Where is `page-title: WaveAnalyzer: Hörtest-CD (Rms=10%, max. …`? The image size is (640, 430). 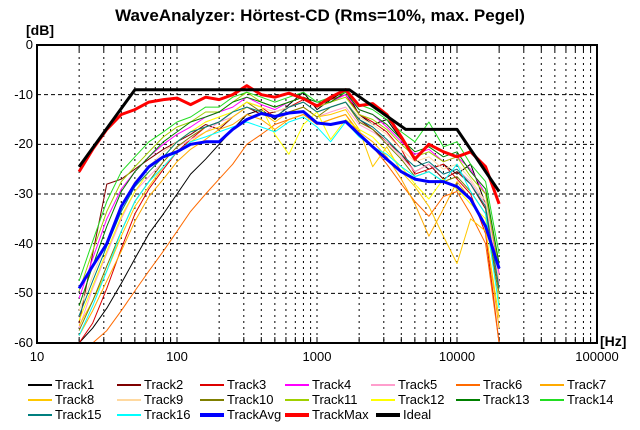 page-title: WaveAnalyzer: Hörtest-CD (Rms=10%, max. … is located at coordinates (320, 15).